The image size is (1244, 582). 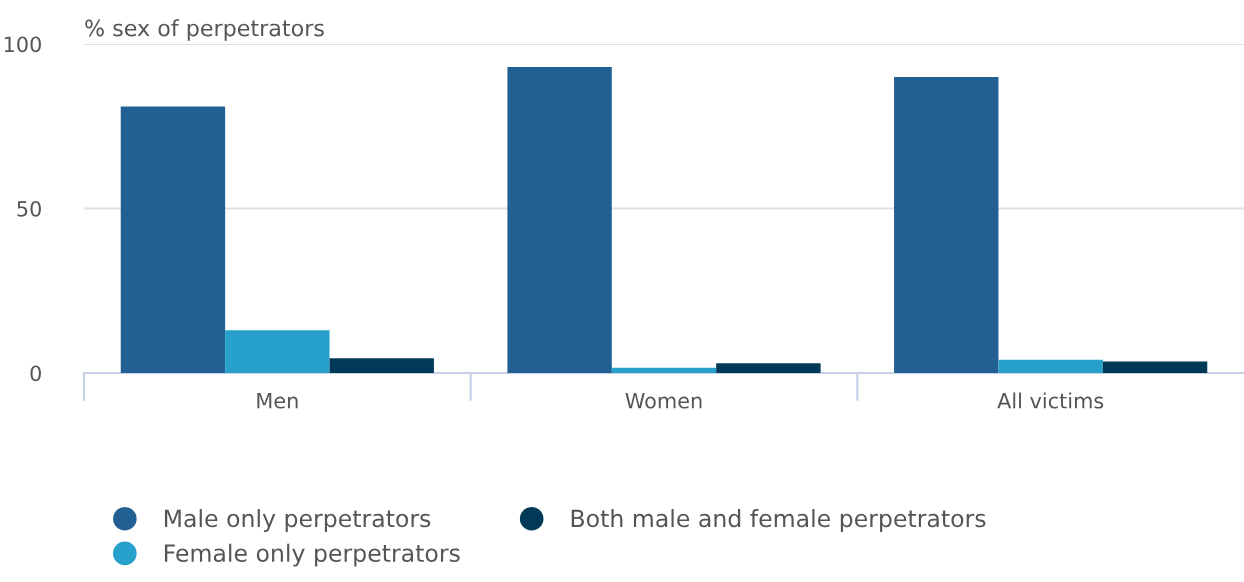 What do you see at coordinates (663, 401) in the screenshot?
I see `x-tick-label: Women` at bounding box center [663, 401].